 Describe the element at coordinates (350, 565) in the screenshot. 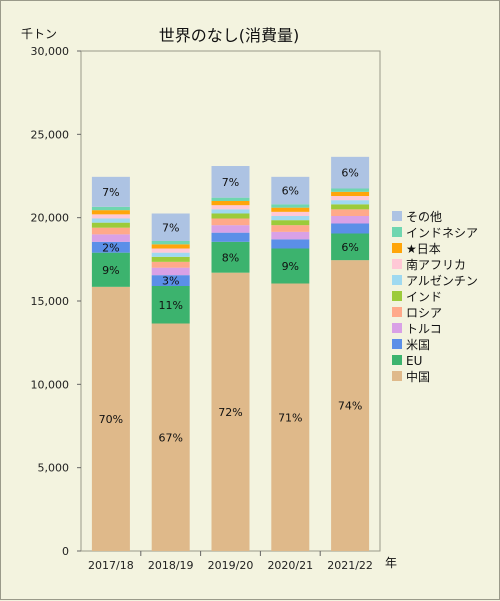

I see `x-tick-label: 2021/22` at that location.